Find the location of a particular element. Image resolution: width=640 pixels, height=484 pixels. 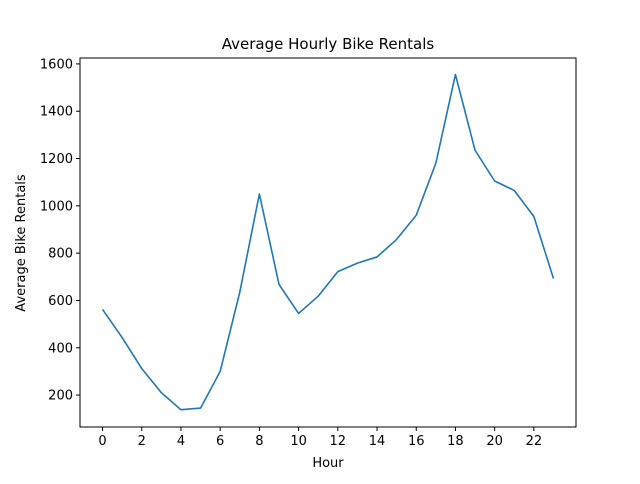

x-tick-label: 18 is located at coordinates (455, 441).